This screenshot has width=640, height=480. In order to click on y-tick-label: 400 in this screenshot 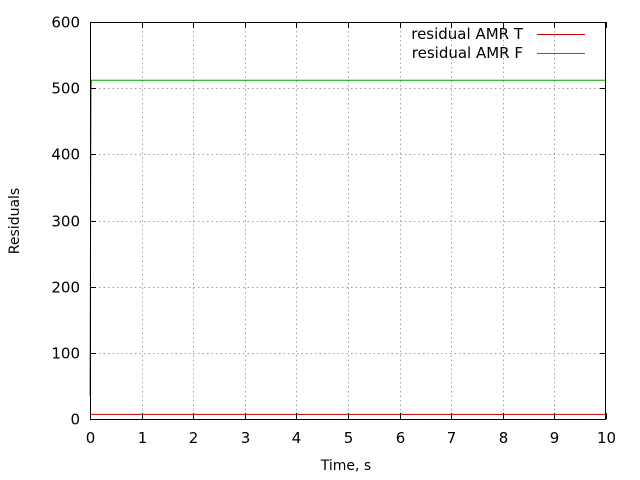, I will do `click(65, 155)`.